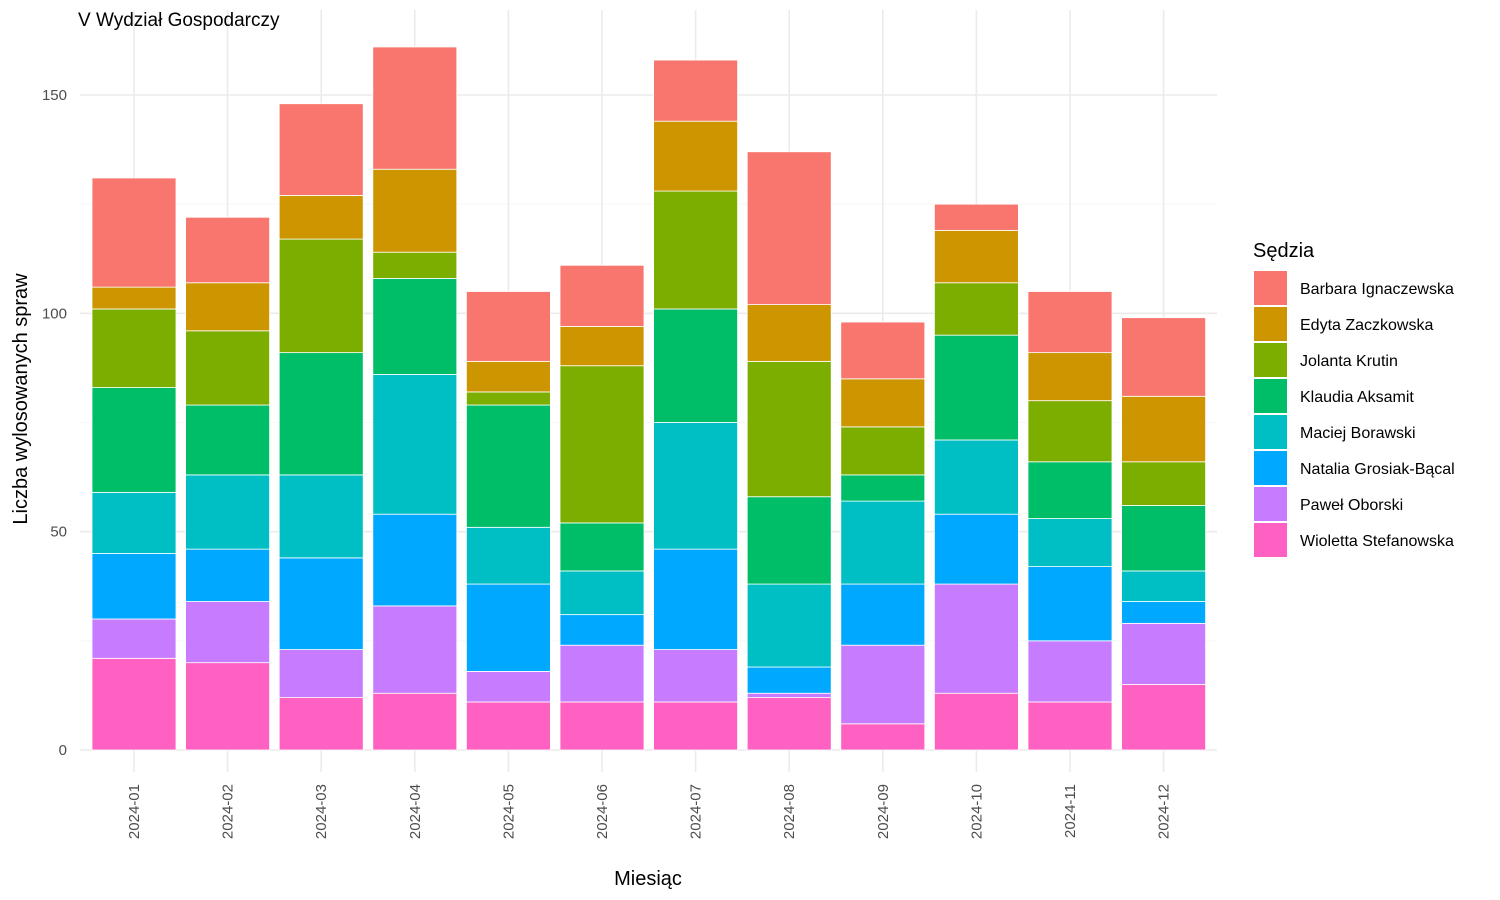 The image size is (1500, 900). Describe the element at coordinates (508, 466) in the screenshot. I see `bar-segment: Klaudia Aksamit 2024-05: 28` at that location.